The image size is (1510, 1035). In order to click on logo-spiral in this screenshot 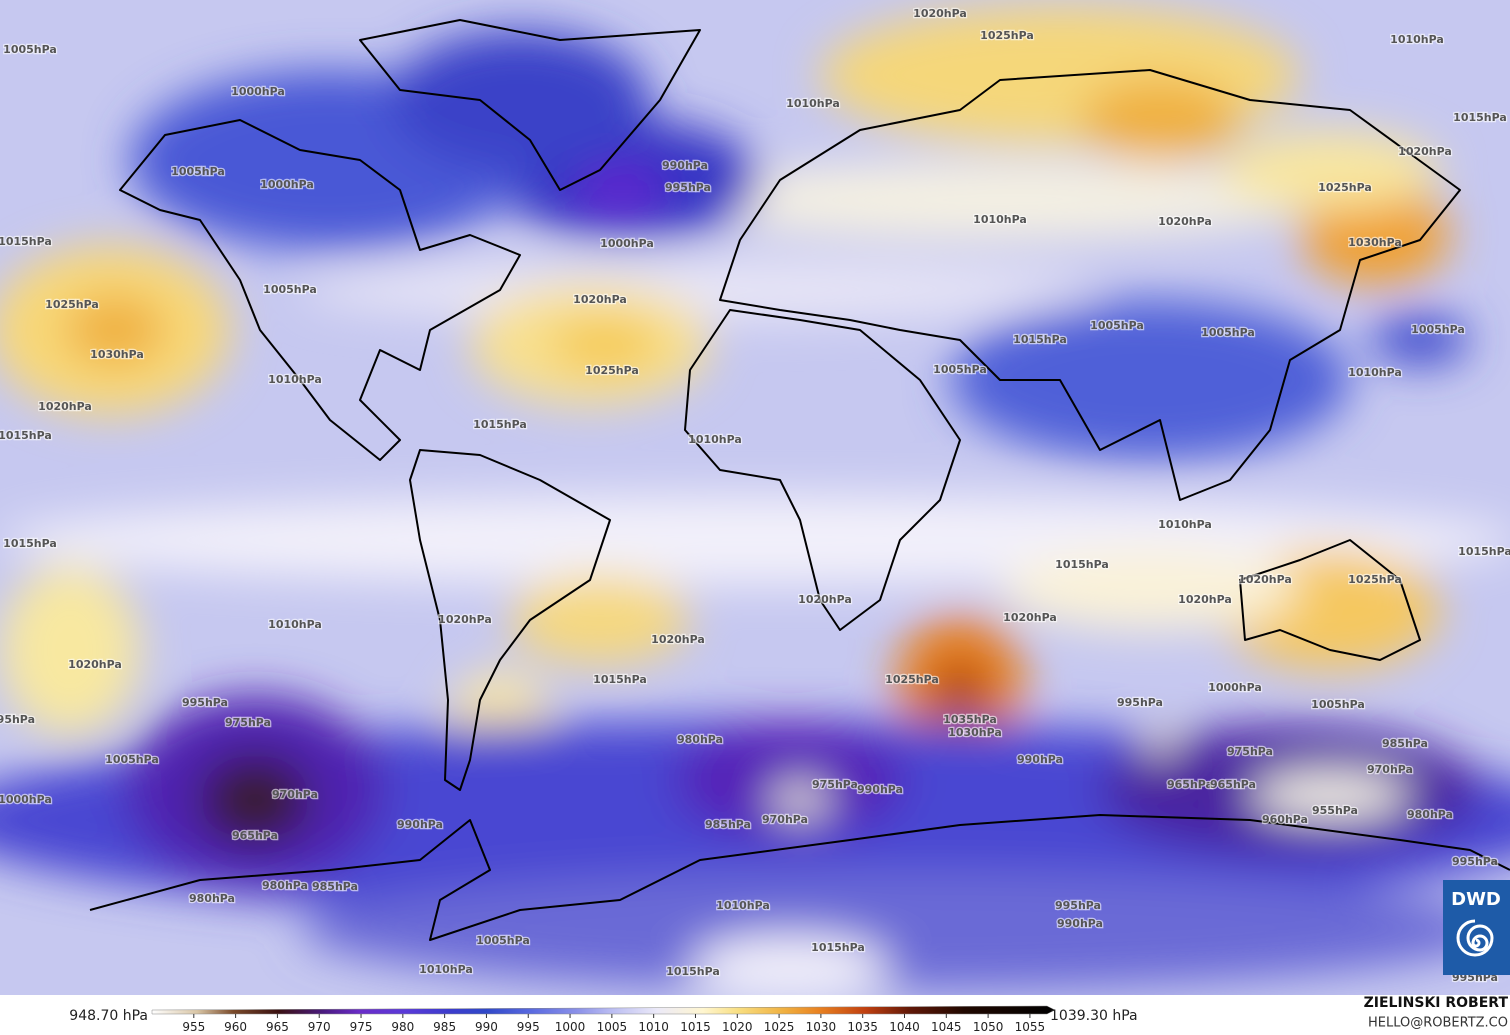, I will do `click(1475, 938)`.